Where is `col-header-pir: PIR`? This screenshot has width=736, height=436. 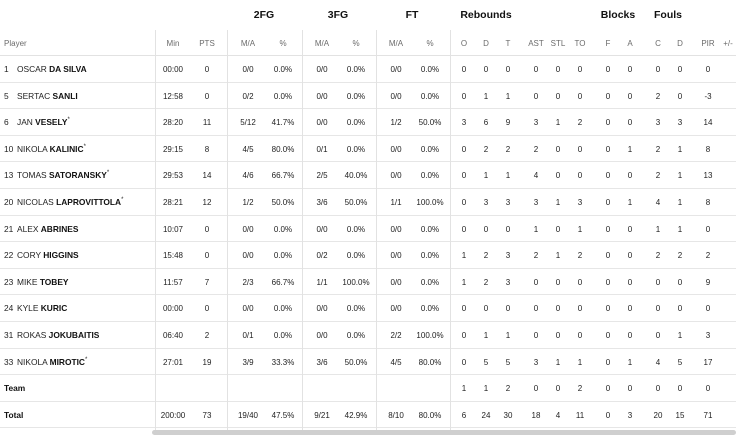
col-header-pir: PIR is located at coordinates (708, 43).